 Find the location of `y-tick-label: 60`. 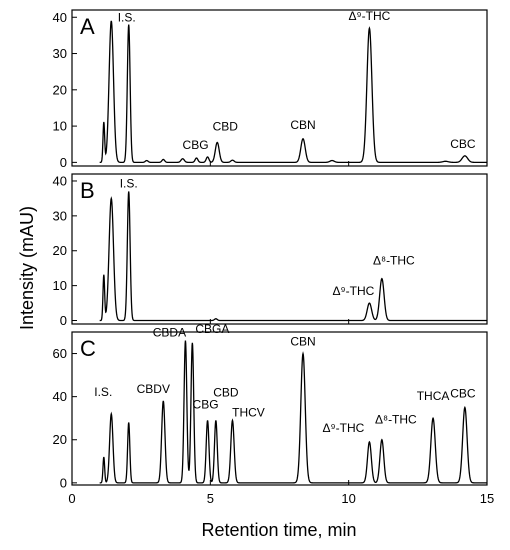

y-tick-label: 60 is located at coordinates (60, 353).